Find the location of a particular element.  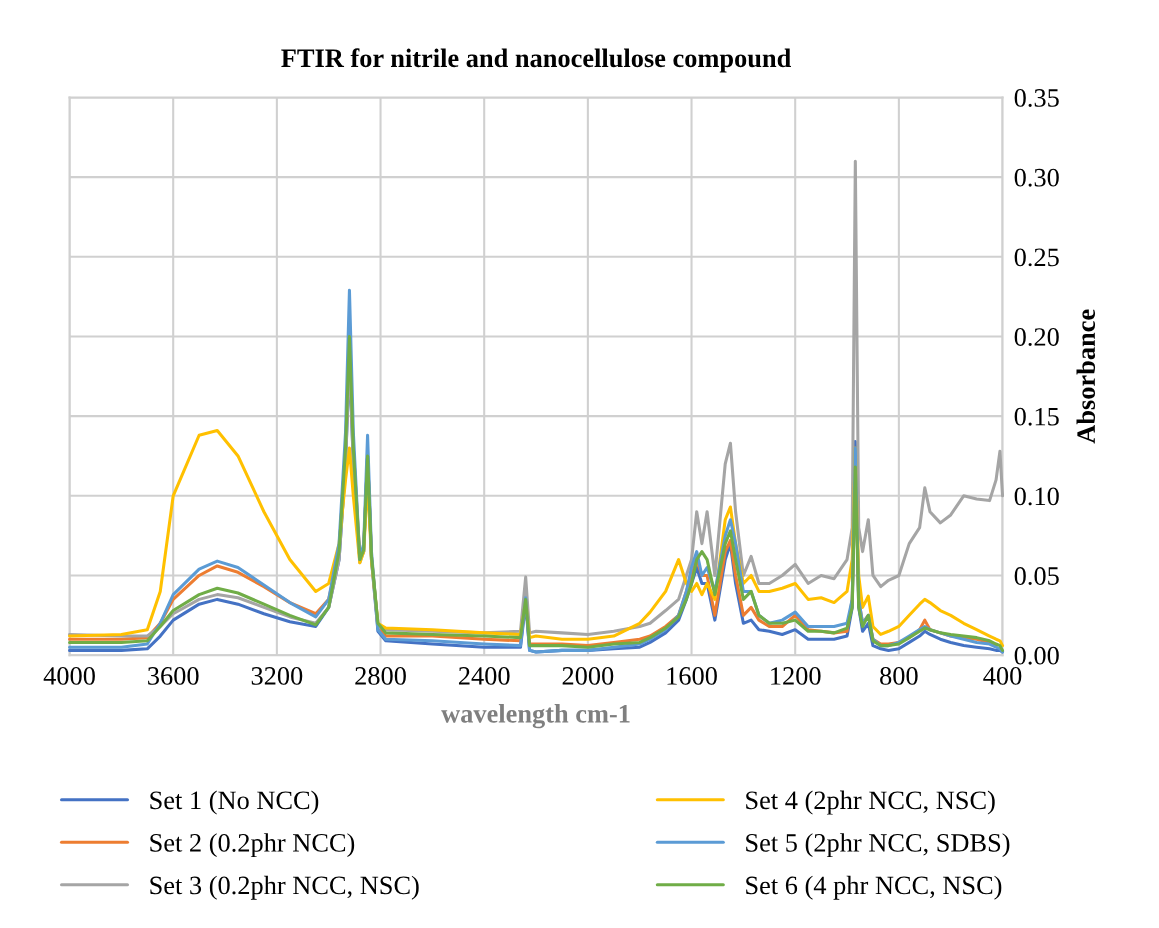

x-tick-label: 3600 is located at coordinates (173, 676).